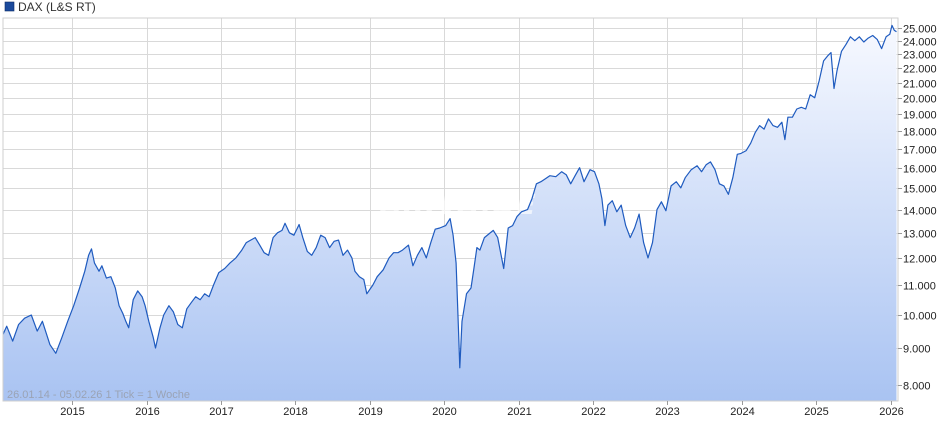 The width and height of the screenshot is (940, 435). Describe the element at coordinates (72, 412) in the screenshot. I see `x-tick-label: 2015` at that location.